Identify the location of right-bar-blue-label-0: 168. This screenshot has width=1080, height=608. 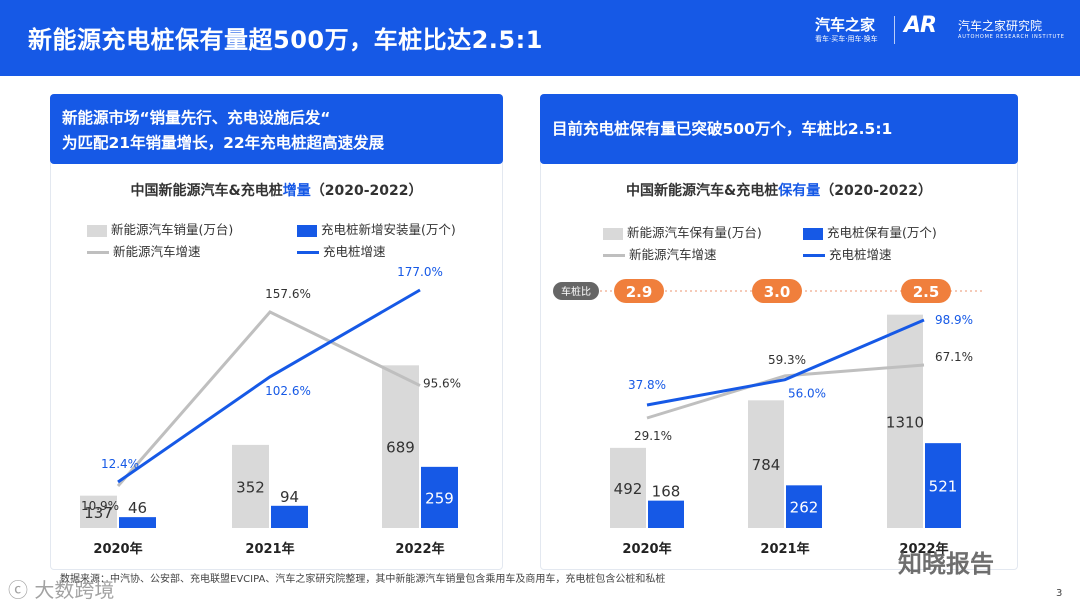
(666, 492).